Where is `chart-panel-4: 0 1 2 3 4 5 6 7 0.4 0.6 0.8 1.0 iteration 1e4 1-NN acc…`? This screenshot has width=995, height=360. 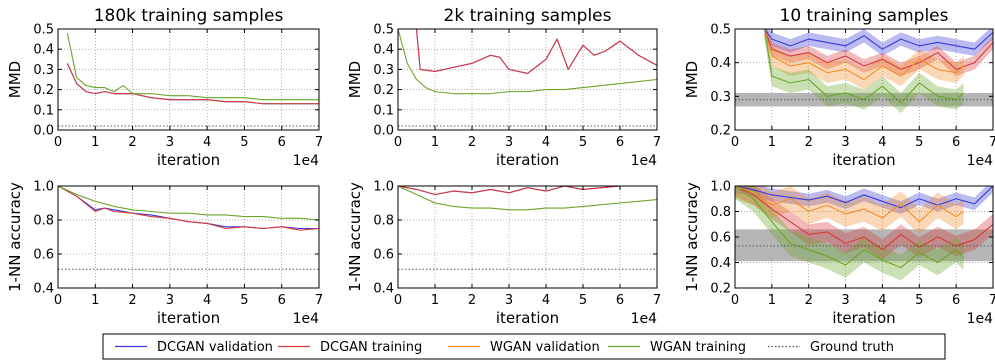
chart-panel-4: 0 1 2 3 4 5 6 7 0.4 0.6 0.8 1.0 iteration 1e4 1-NN acc… is located at coordinates (164, 254).